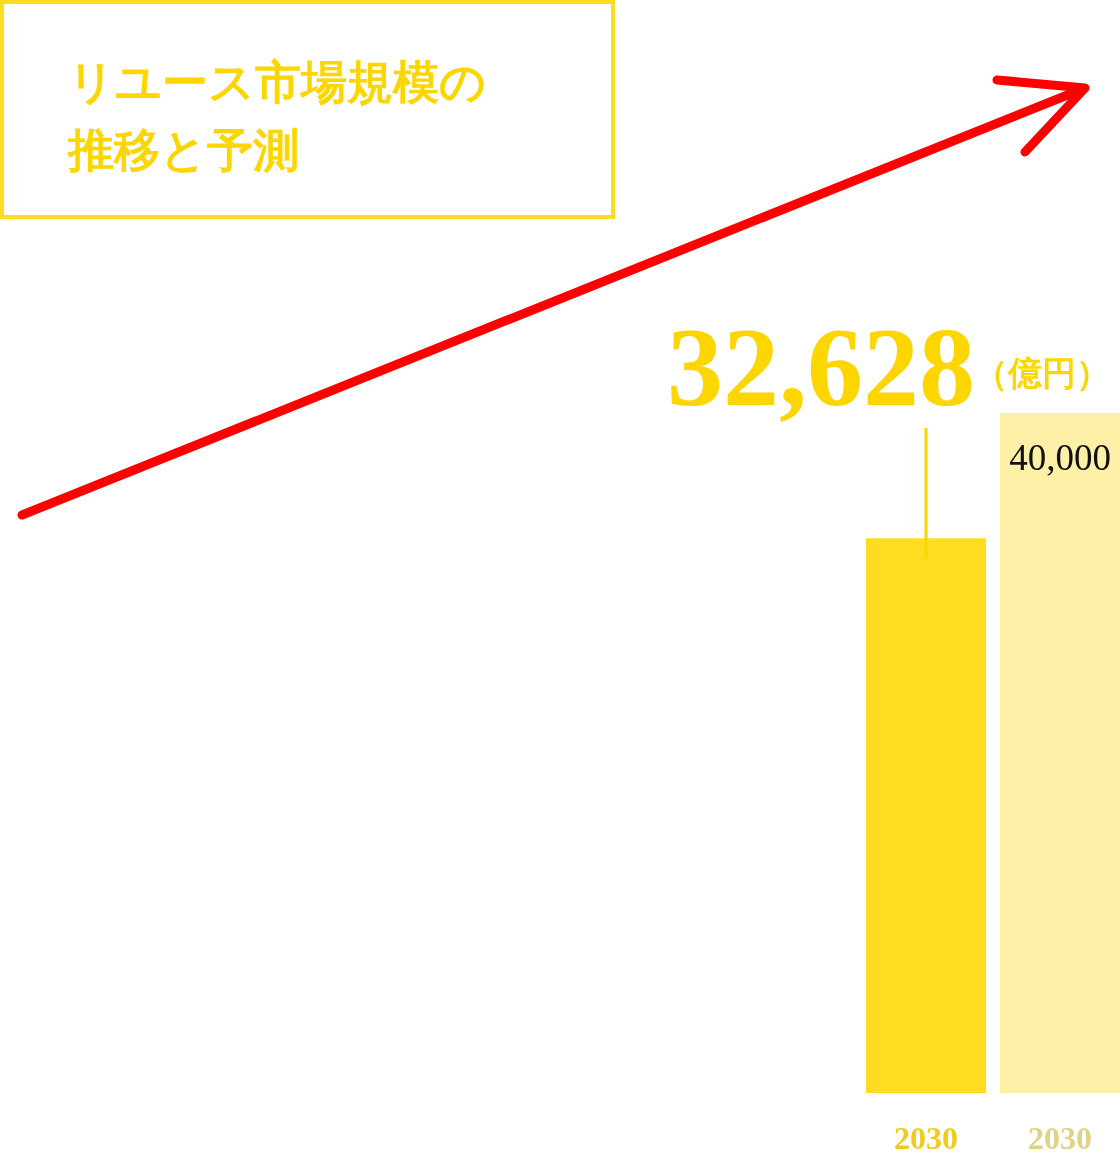 This screenshot has width=1120, height=1155. What do you see at coordinates (1042, 373) in the screenshot?
I see `text: （億円）` at bounding box center [1042, 373].